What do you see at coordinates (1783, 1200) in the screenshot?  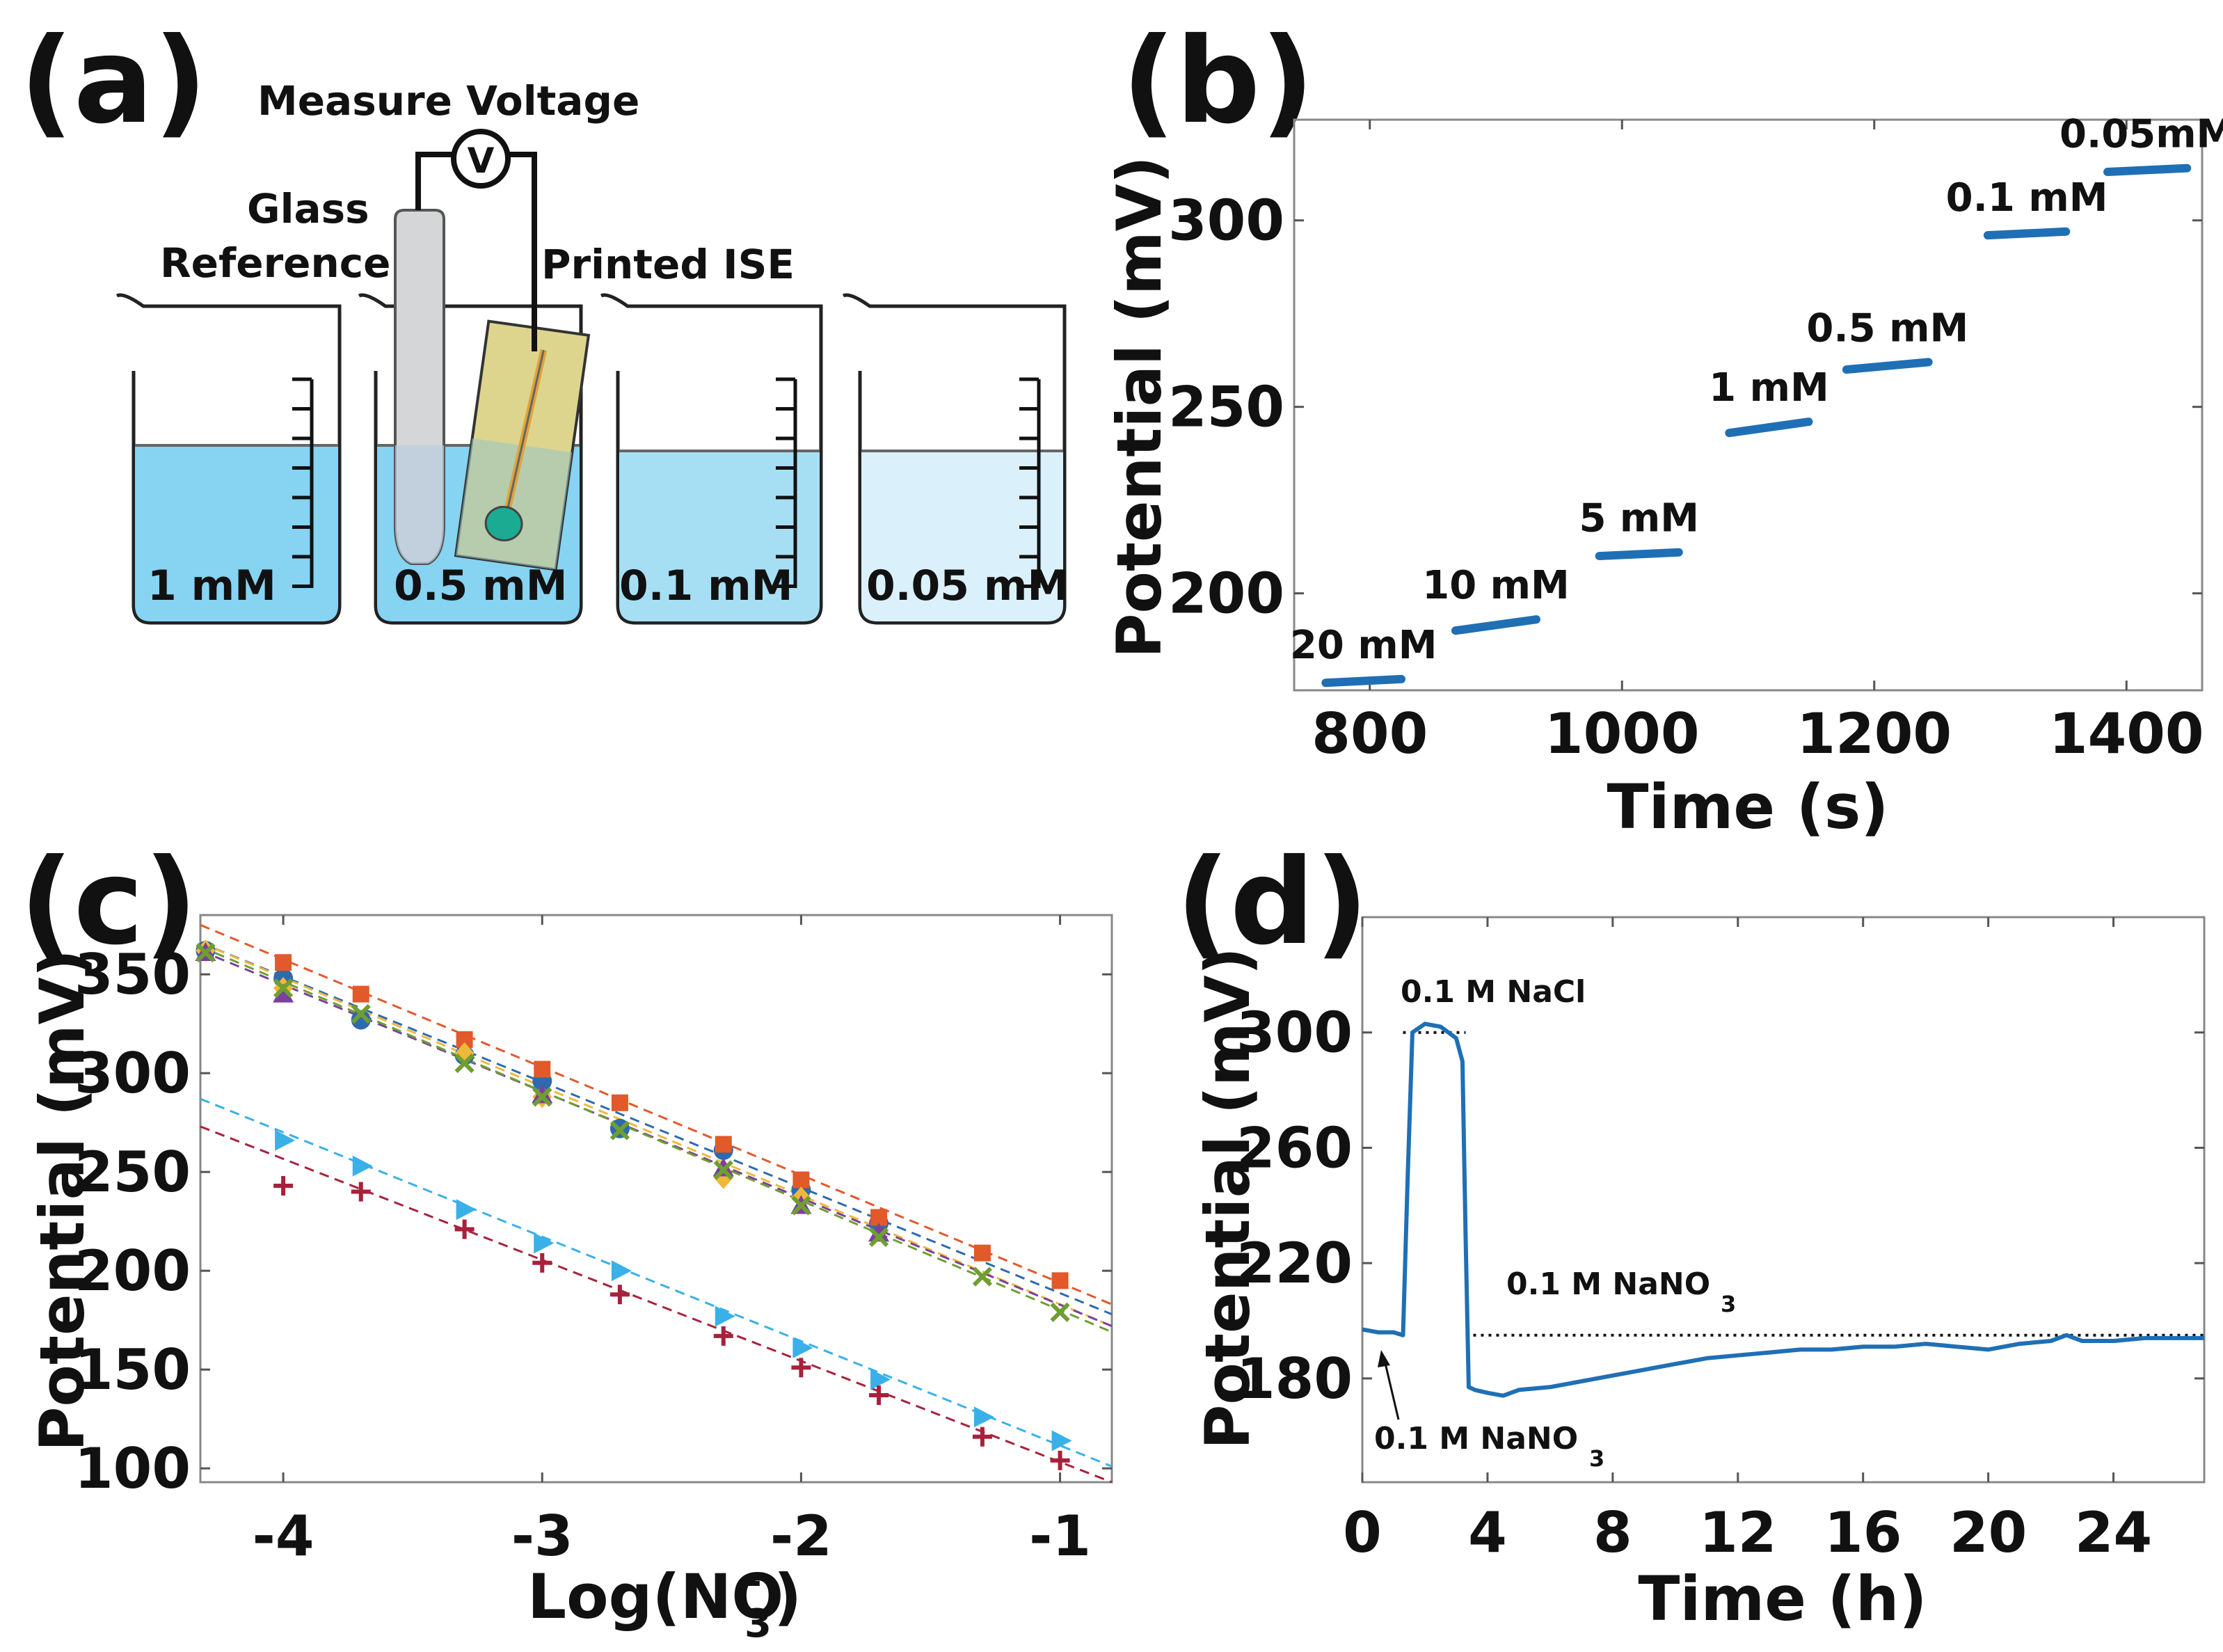 I see `chart-d-frame` at bounding box center [1783, 1200].